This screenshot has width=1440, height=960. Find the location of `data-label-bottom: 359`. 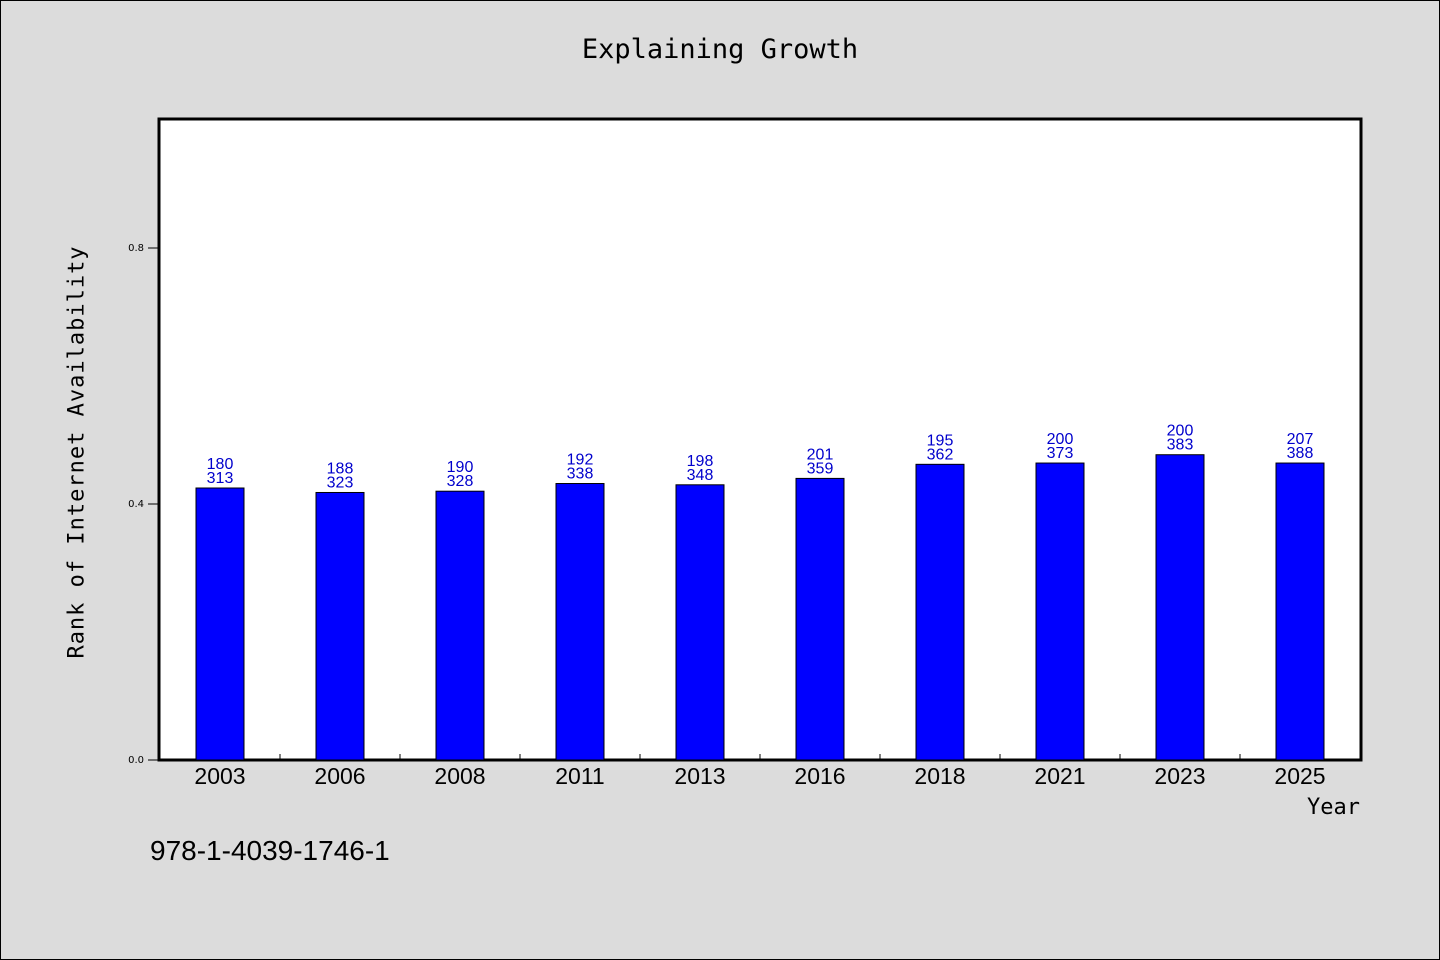

data-label-bottom: 359 is located at coordinates (820, 468).